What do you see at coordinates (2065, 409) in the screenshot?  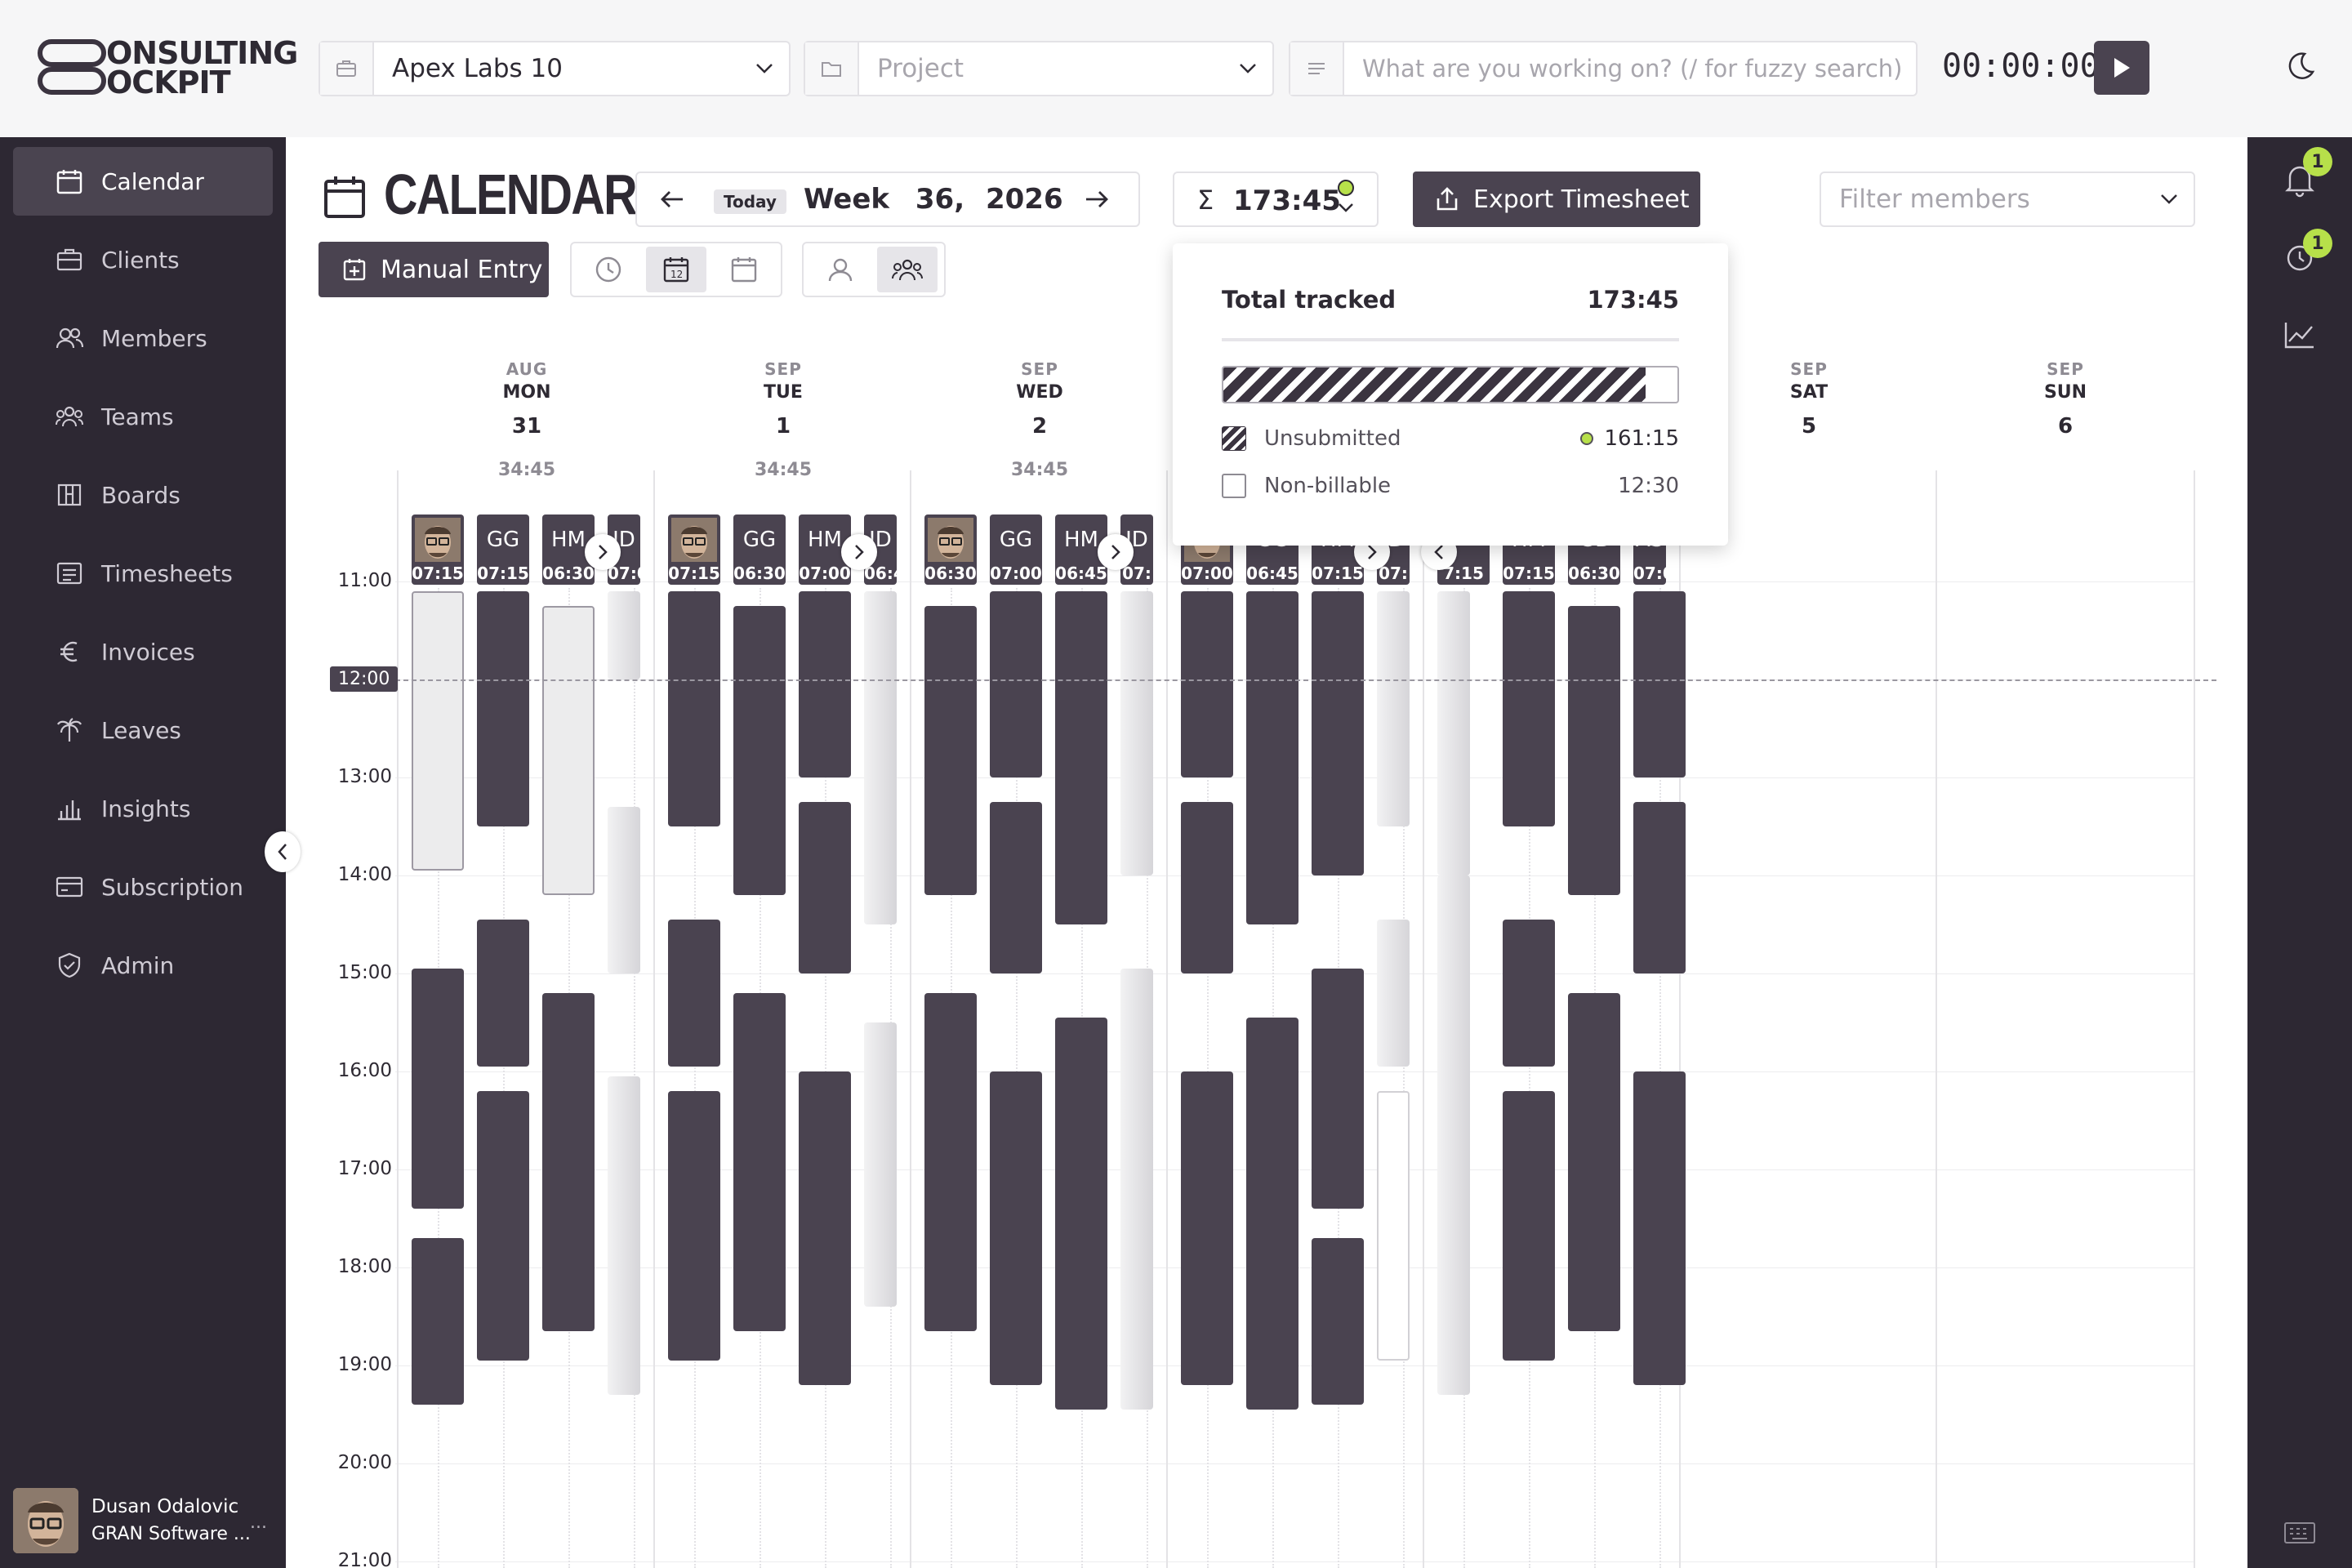 I see `day-header: SEP SUN 6` at bounding box center [2065, 409].